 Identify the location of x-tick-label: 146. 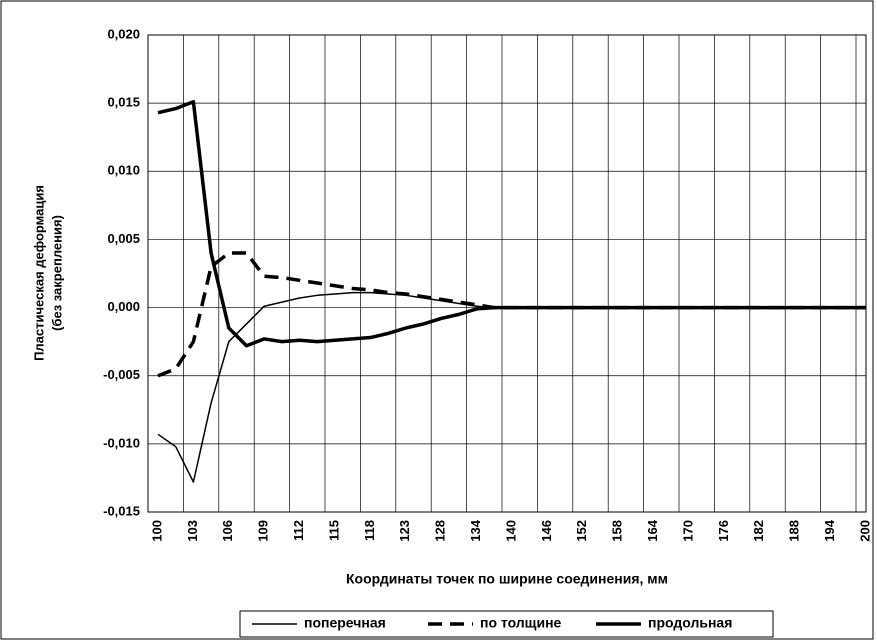
(546, 531).